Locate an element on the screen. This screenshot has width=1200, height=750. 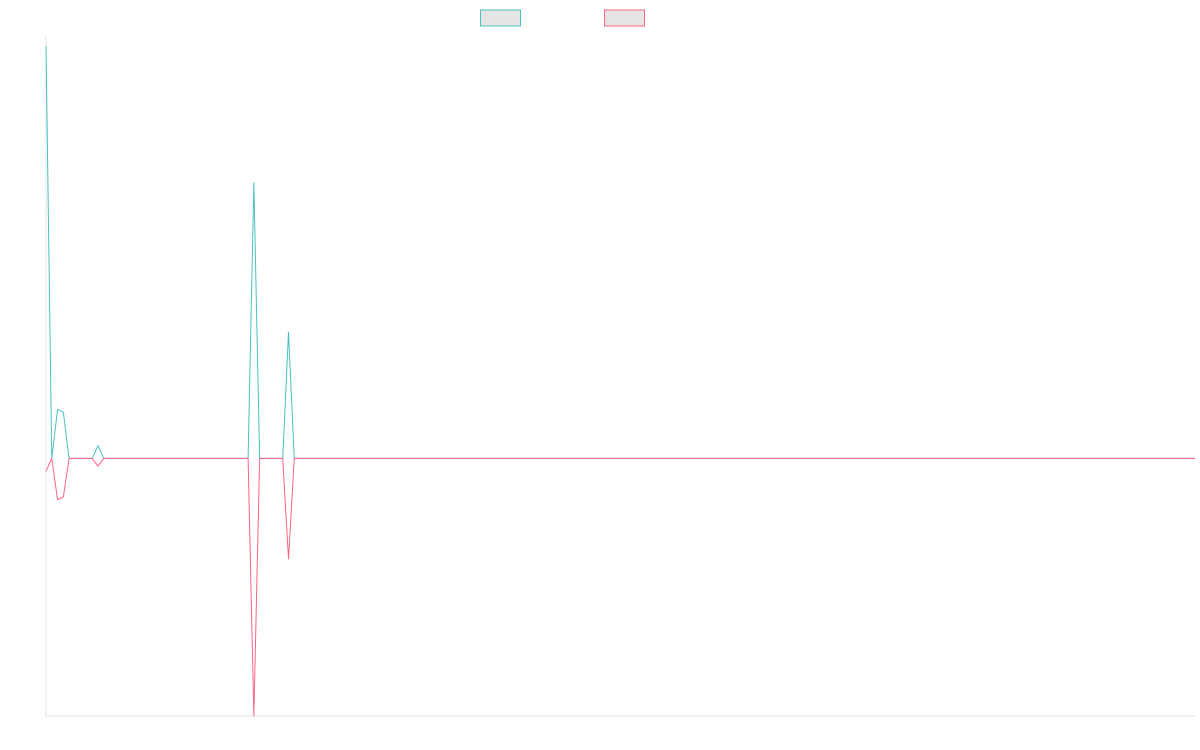
legend is located at coordinates (562, 18).